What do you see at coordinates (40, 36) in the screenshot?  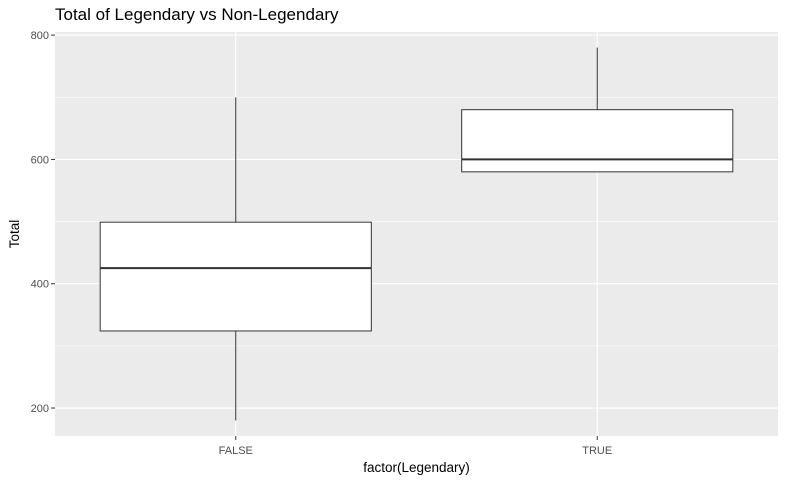 I see `y-tick-label: 800` at bounding box center [40, 36].